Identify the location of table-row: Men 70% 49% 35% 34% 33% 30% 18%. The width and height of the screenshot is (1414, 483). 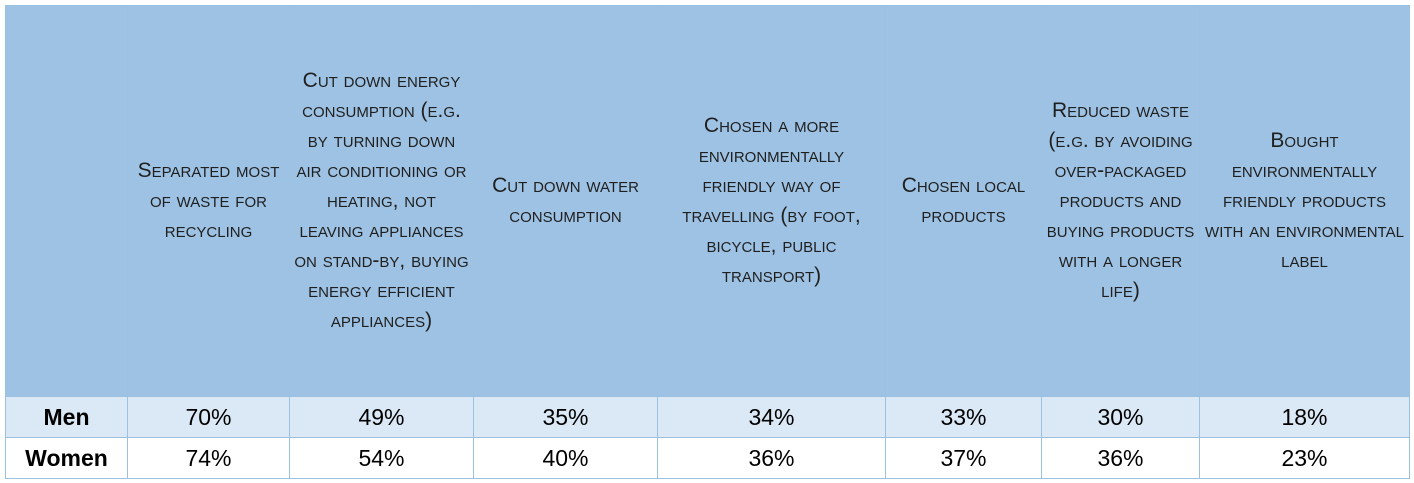
(707, 417).